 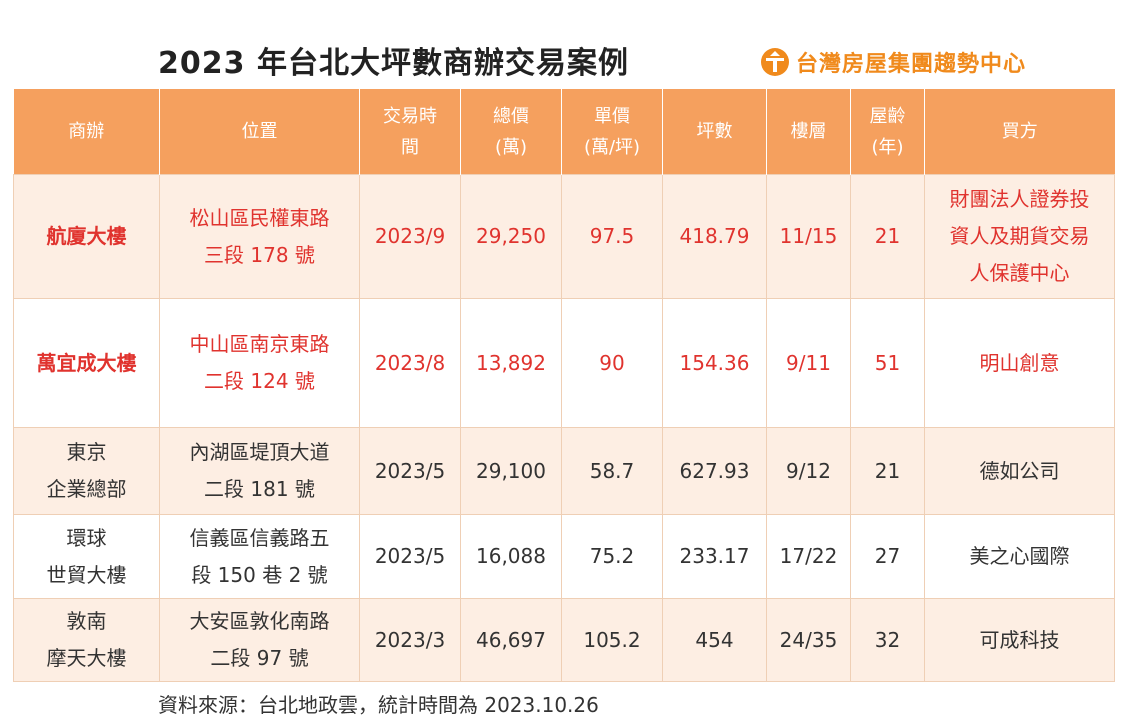 What do you see at coordinates (1019, 273) in the screenshot?
I see `cell-line: 人保護中心` at bounding box center [1019, 273].